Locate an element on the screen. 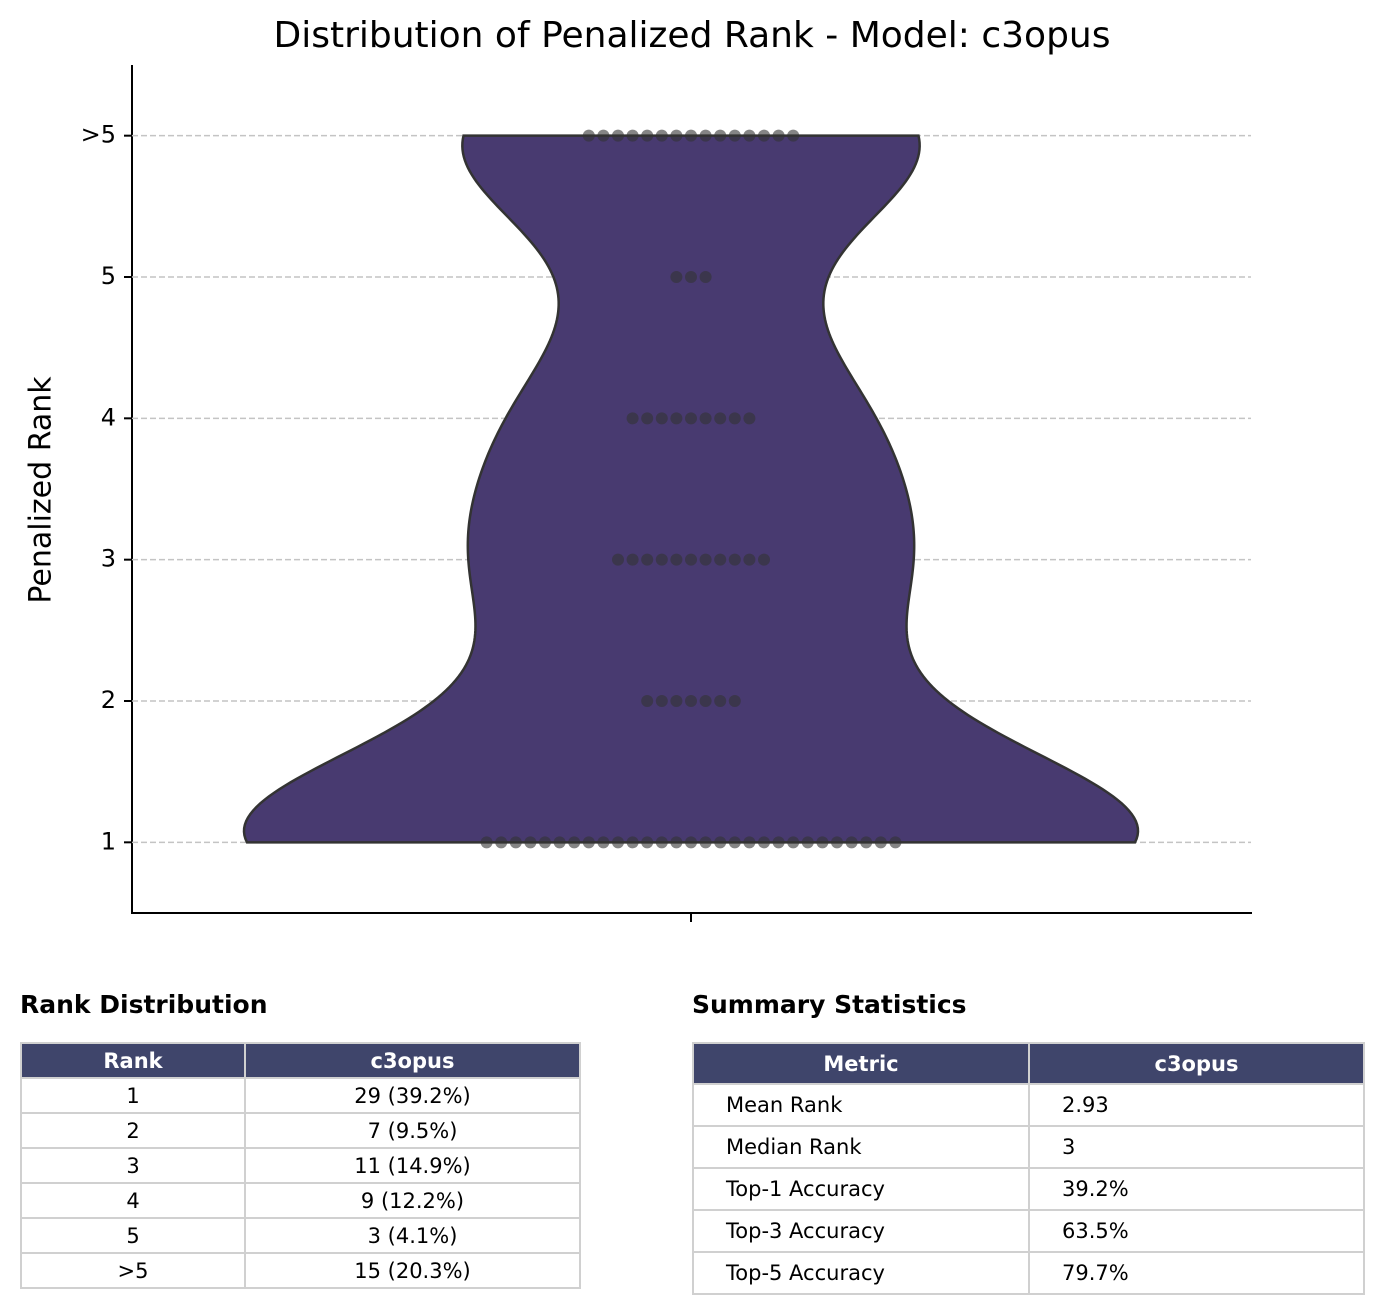 The width and height of the screenshot is (1383, 1316). y-tick-label: 2 is located at coordinates (108, 700).